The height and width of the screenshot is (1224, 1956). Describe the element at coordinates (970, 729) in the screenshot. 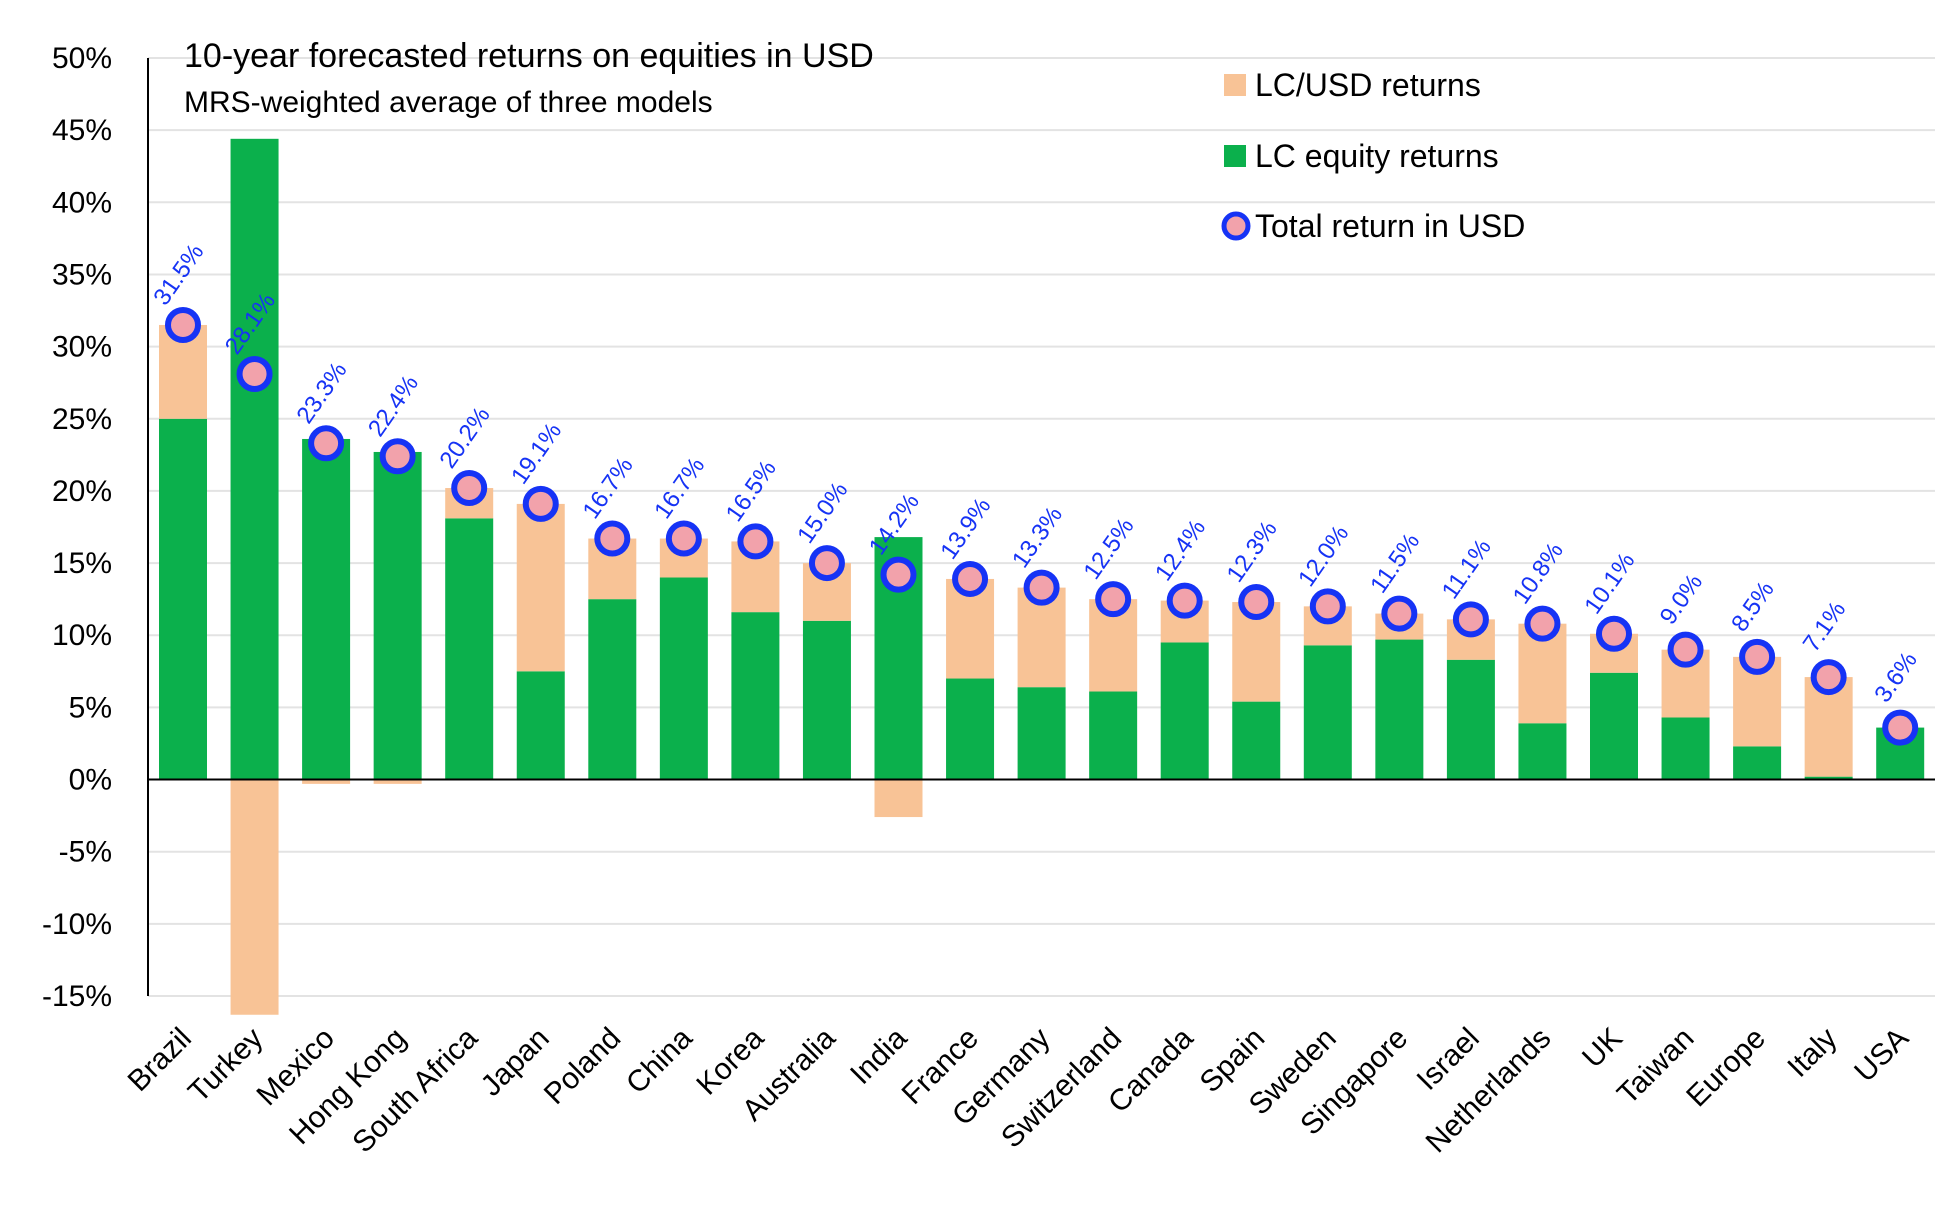

I see `bar-lc-equity-france` at that location.